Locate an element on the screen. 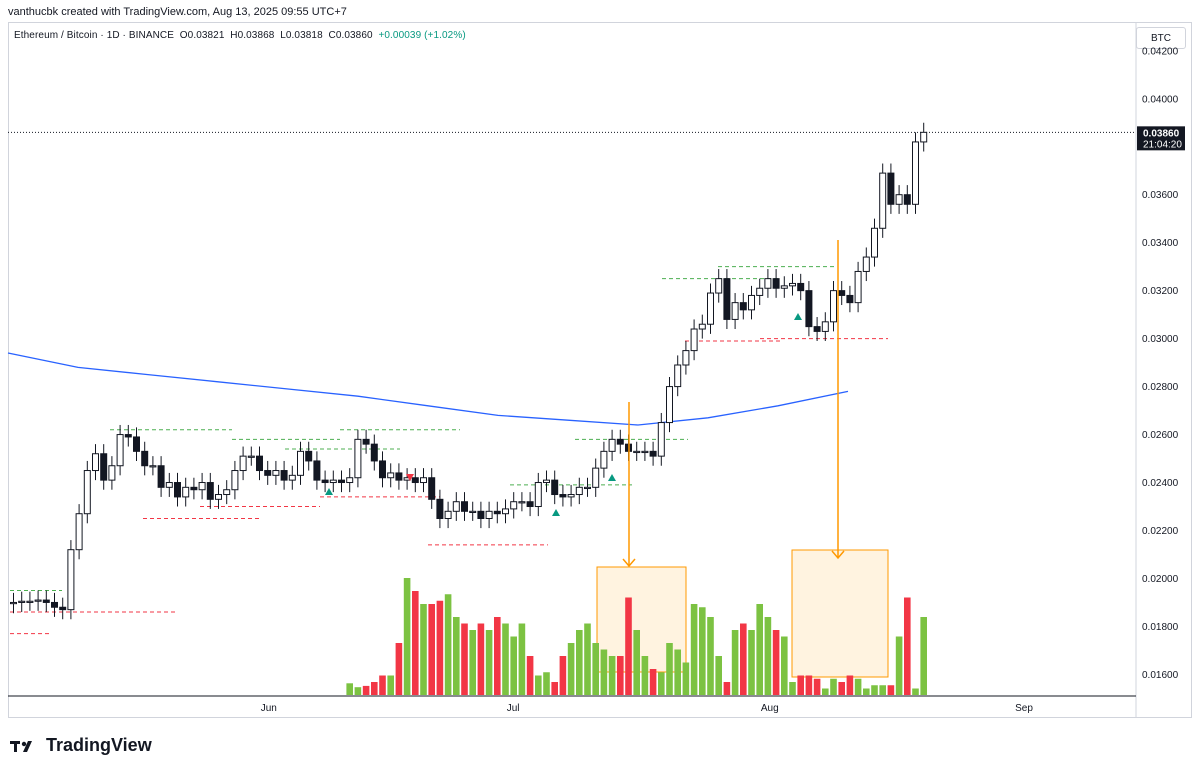  x-tick-label: Jun is located at coordinates (269, 708).